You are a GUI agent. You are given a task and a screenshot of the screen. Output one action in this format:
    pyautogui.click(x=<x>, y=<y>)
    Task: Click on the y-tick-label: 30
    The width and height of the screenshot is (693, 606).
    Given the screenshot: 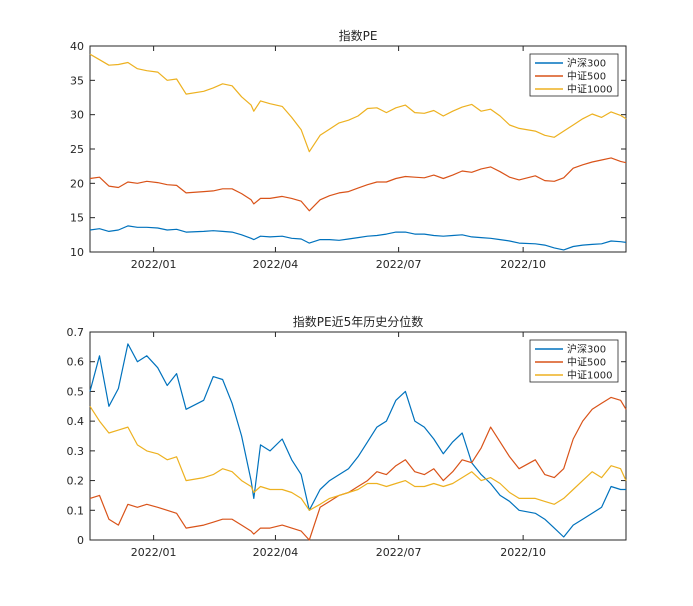 What is the action you would take?
    pyautogui.click(x=77, y=115)
    